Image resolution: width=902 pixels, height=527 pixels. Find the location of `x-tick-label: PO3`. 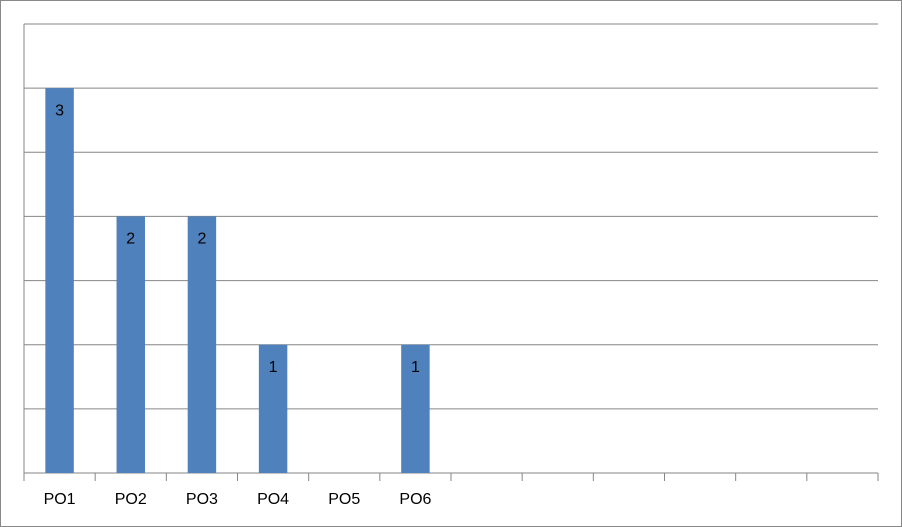

x-tick-label: PO3 is located at coordinates (202, 499).